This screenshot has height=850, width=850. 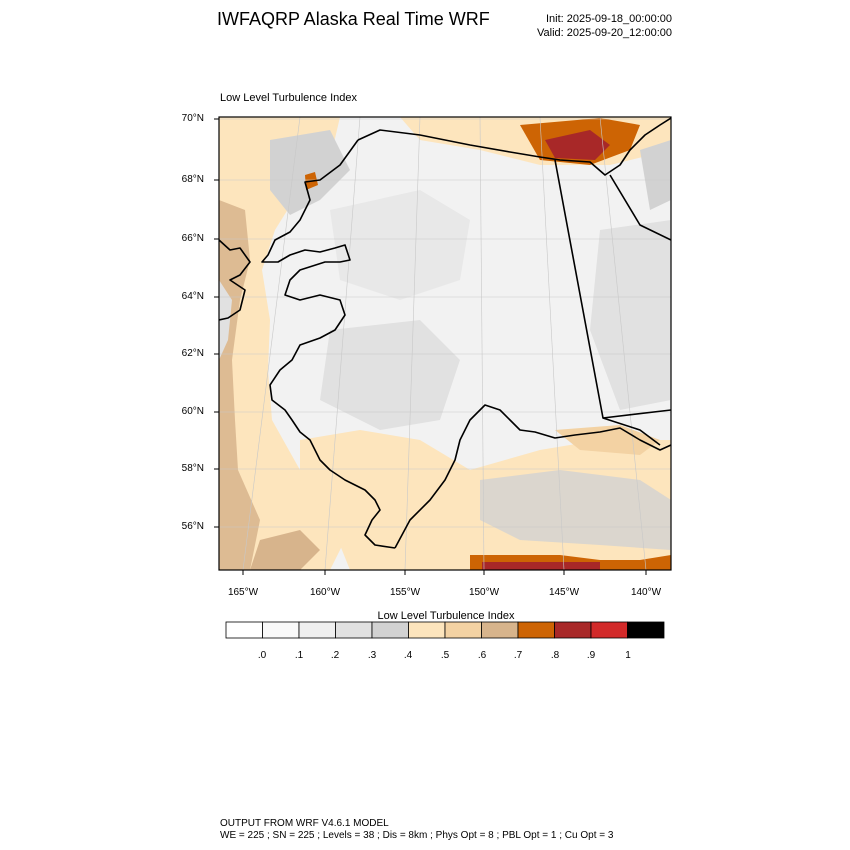 I want to click on lat-label-60n: 60°N, so click(x=192, y=411).